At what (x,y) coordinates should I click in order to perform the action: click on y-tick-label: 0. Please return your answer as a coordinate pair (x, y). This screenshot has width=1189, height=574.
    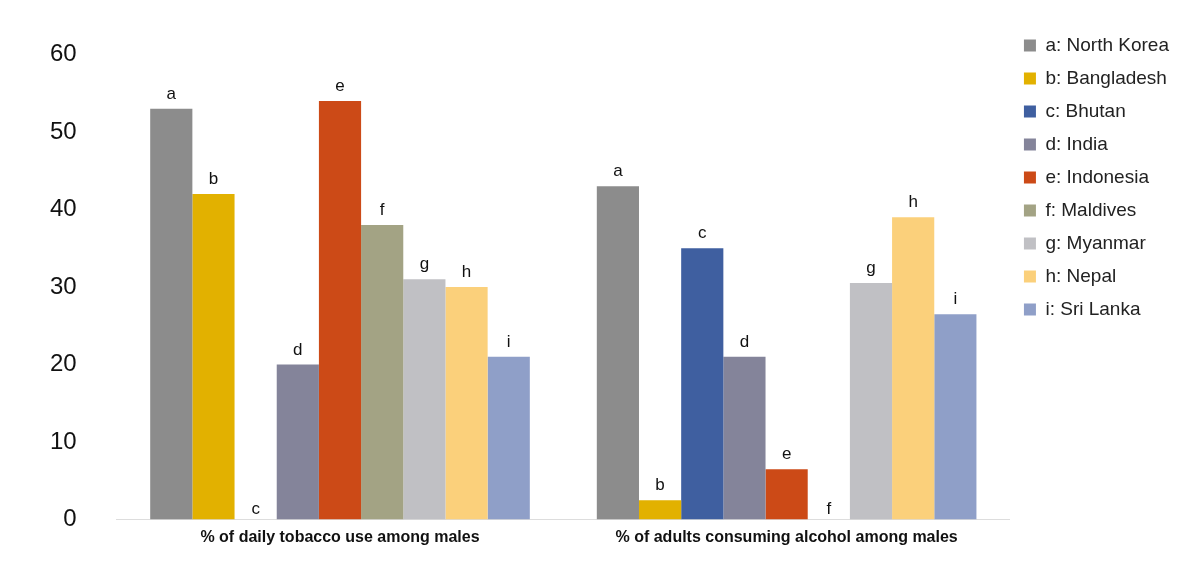
    Looking at the image, I should click on (70, 518).